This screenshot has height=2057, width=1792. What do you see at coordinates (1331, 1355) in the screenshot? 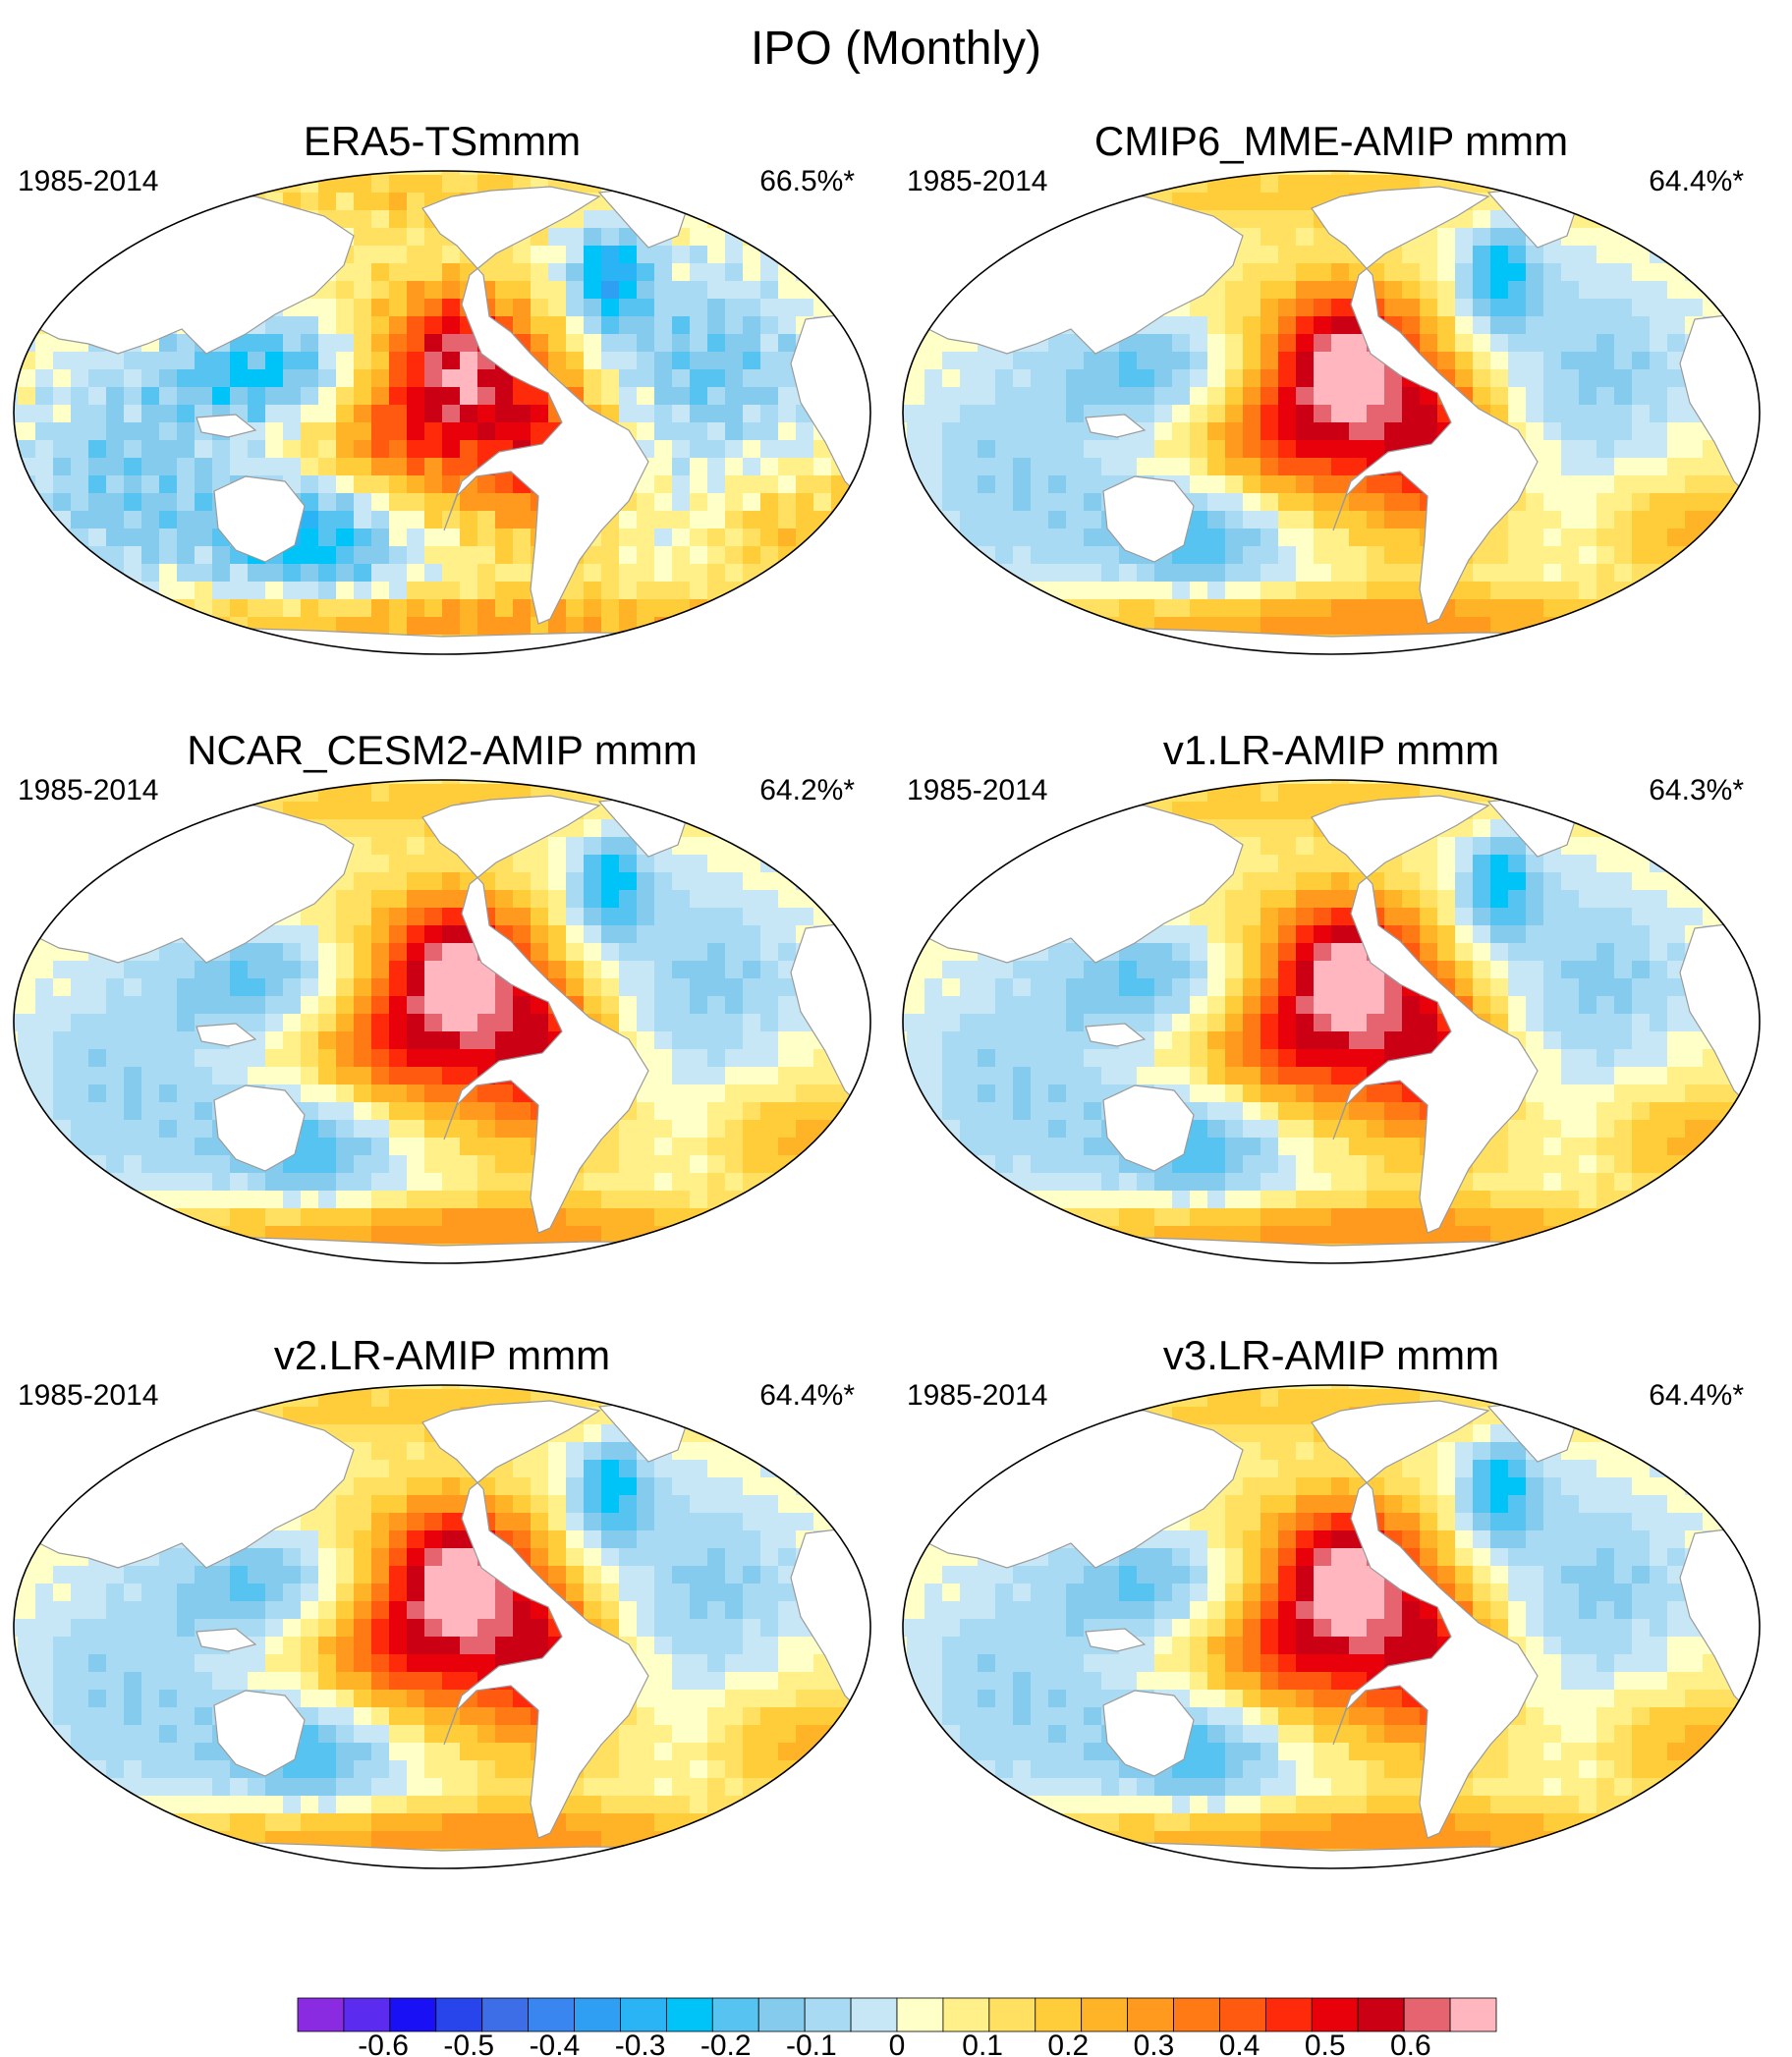
I see `panel-title: v3.LR-AMIP mmm` at bounding box center [1331, 1355].